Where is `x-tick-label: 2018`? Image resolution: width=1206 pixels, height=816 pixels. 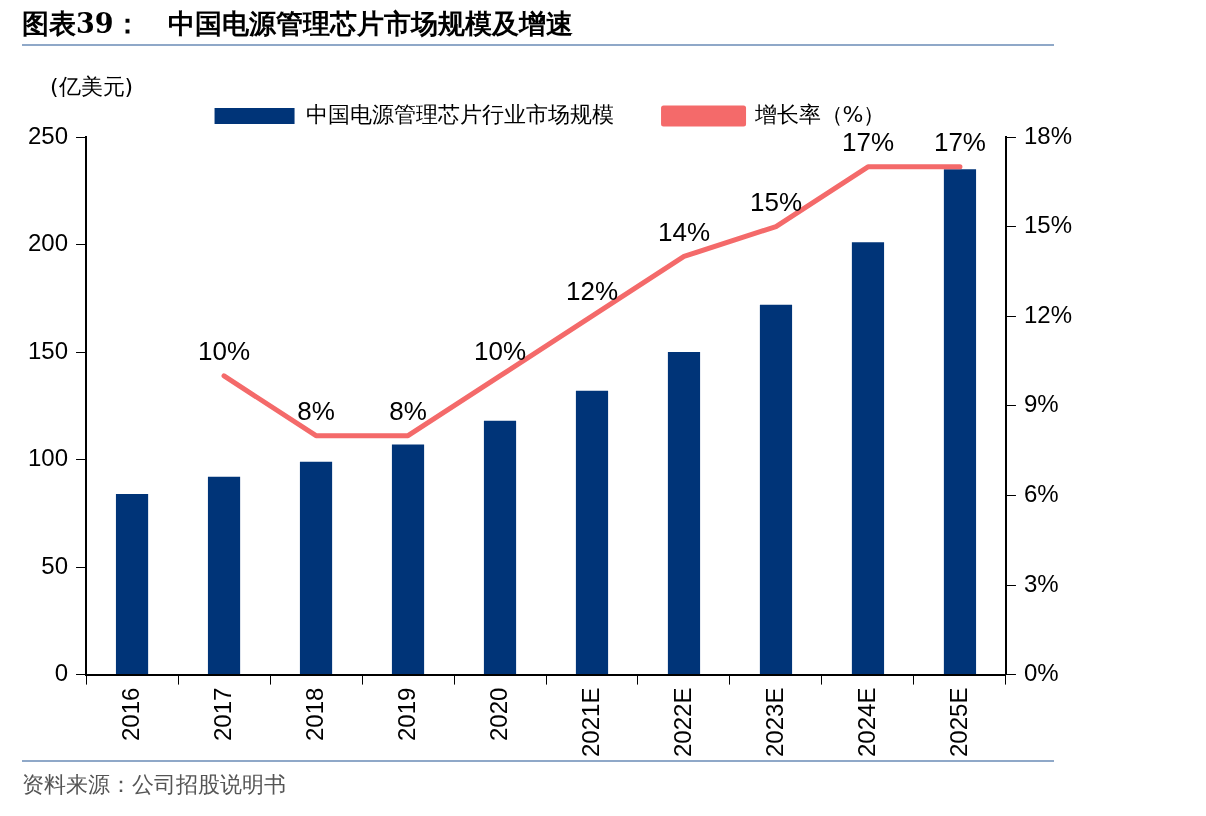 x-tick-label: 2018 is located at coordinates (314, 714).